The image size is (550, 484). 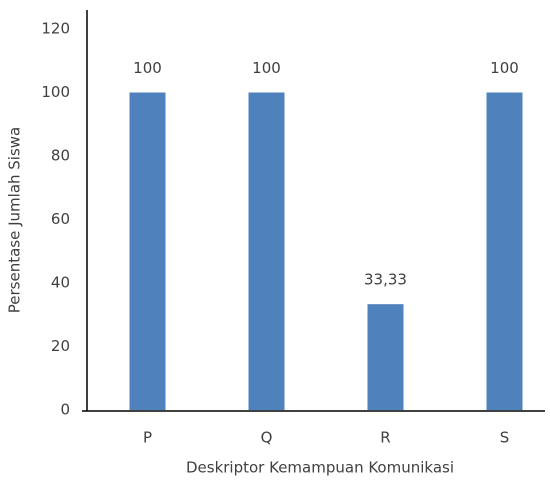 I want to click on y-axis-title: Persentase Jumlah Siswa, so click(x=15, y=220).